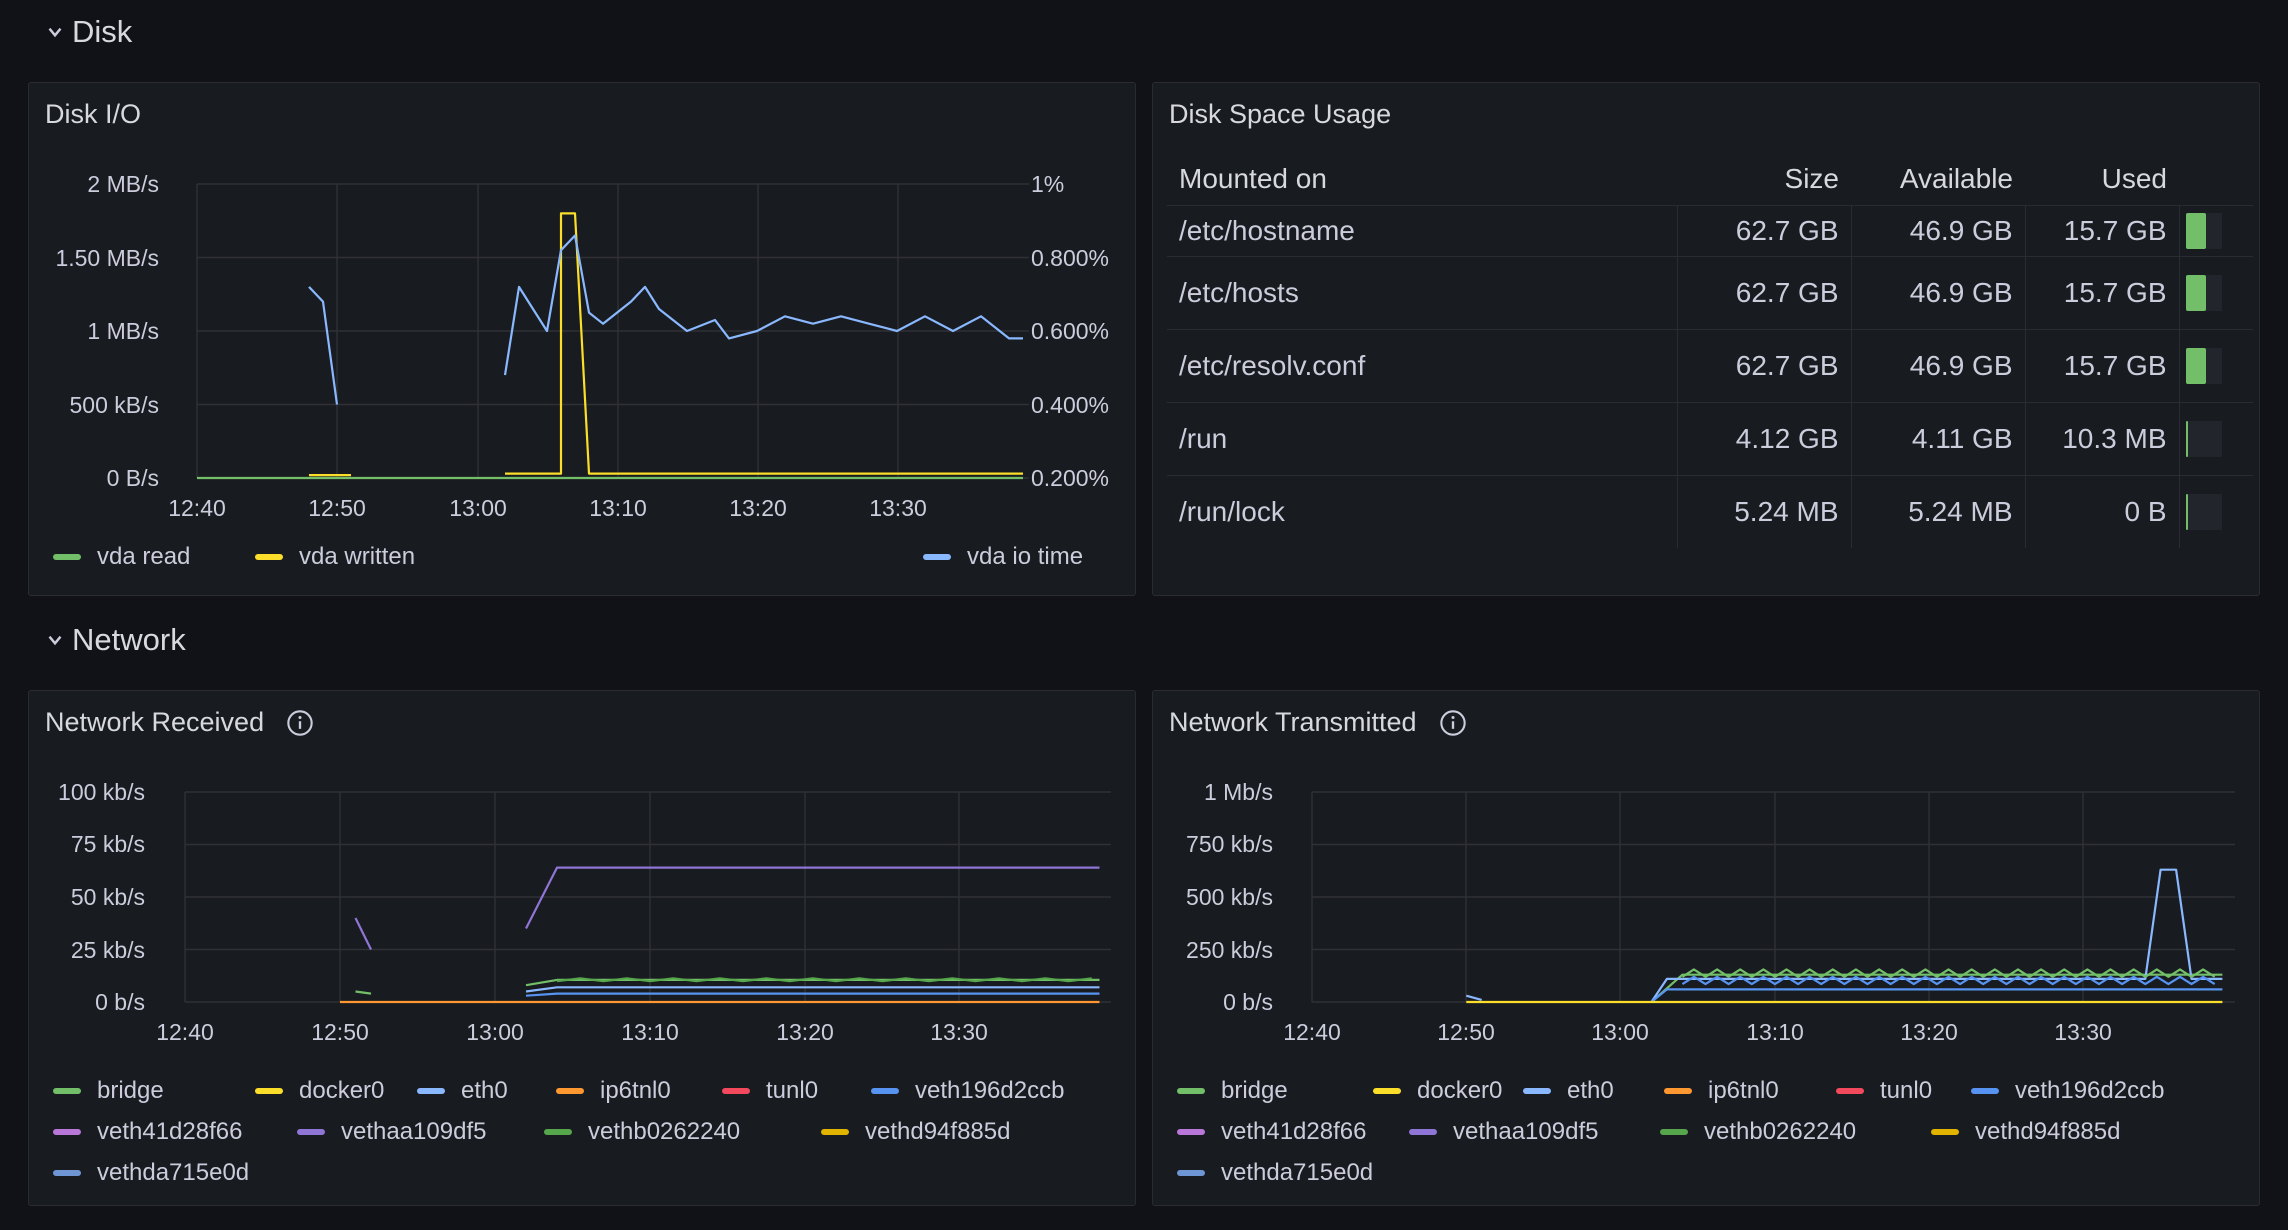 This screenshot has width=2288, height=1230. I want to click on y-tick: 0 b/s, so click(1248, 1002).